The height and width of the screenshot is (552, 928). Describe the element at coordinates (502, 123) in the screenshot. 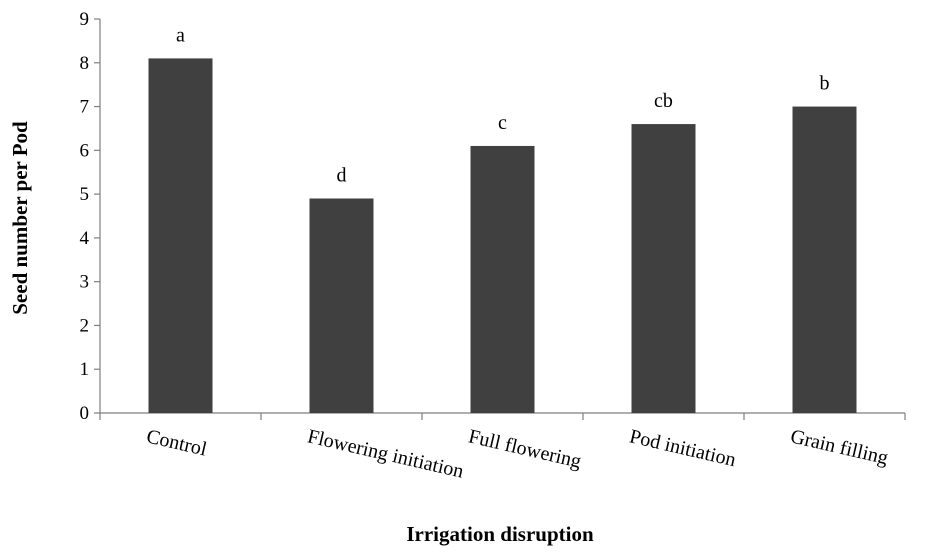

I see `significance-letter: c` at that location.